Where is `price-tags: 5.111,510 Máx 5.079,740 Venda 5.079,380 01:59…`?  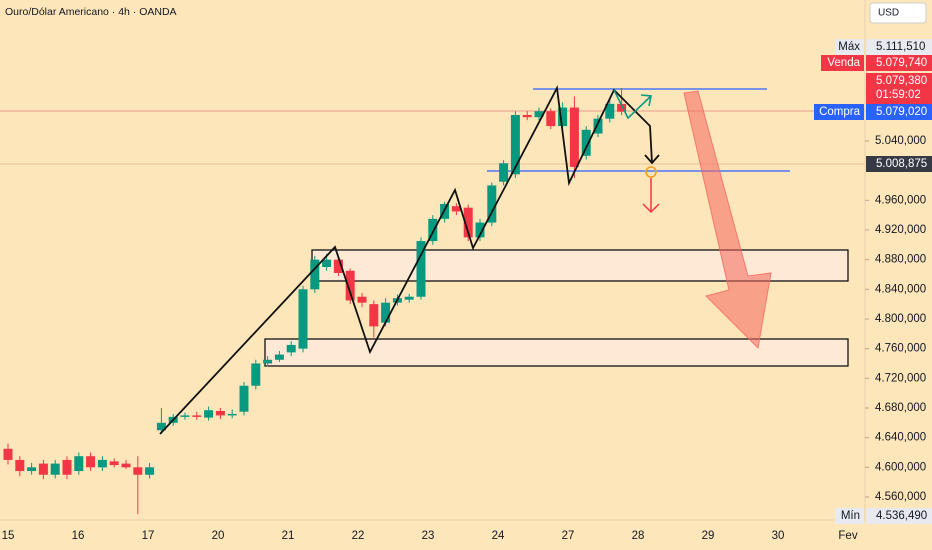 price-tags: 5.111,510 Máx 5.079,740 Venda 5.079,380 01:59… is located at coordinates (873, 281).